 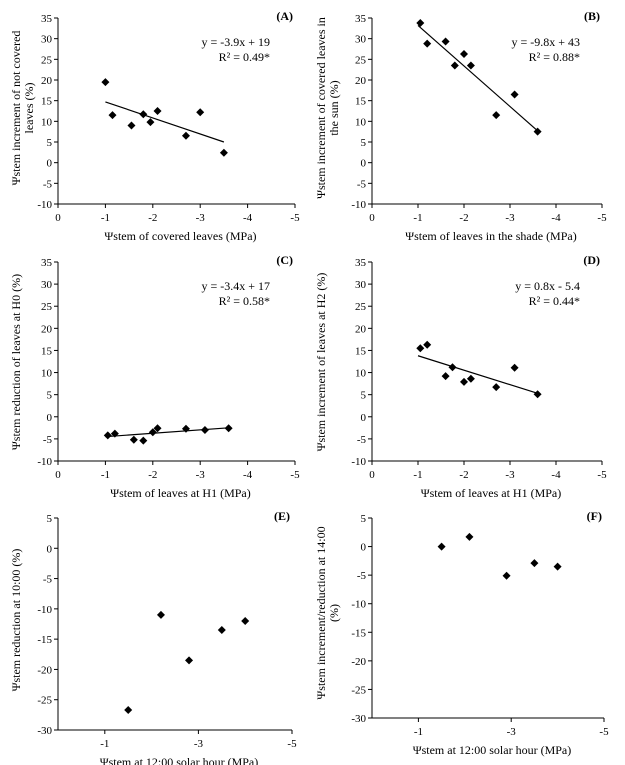 I want to click on y-axis-label: Ψstem reduction of leaves at H0 (%), so click(x=16, y=362).